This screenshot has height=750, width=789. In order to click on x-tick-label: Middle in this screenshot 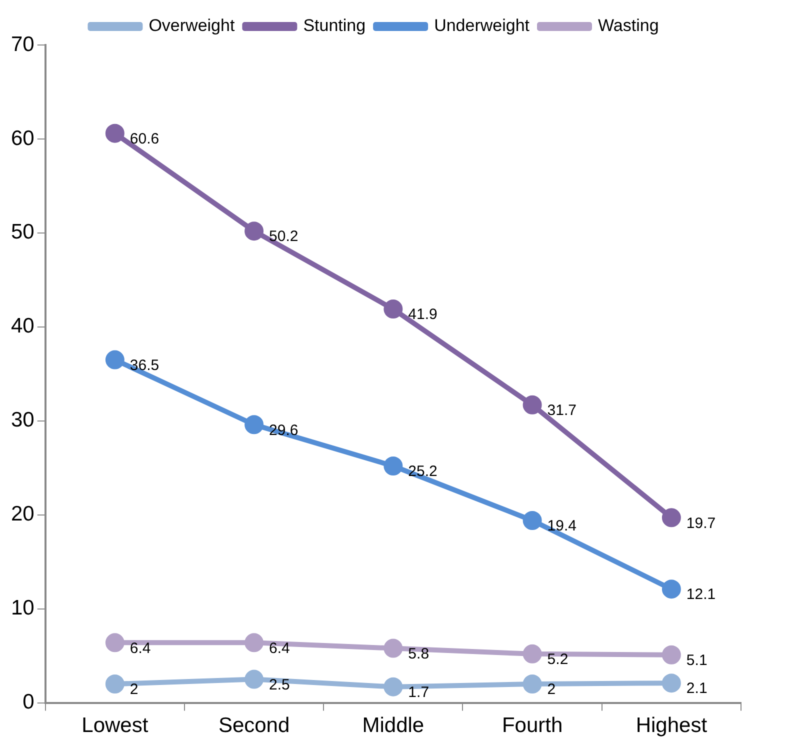, I will do `click(393, 726)`.